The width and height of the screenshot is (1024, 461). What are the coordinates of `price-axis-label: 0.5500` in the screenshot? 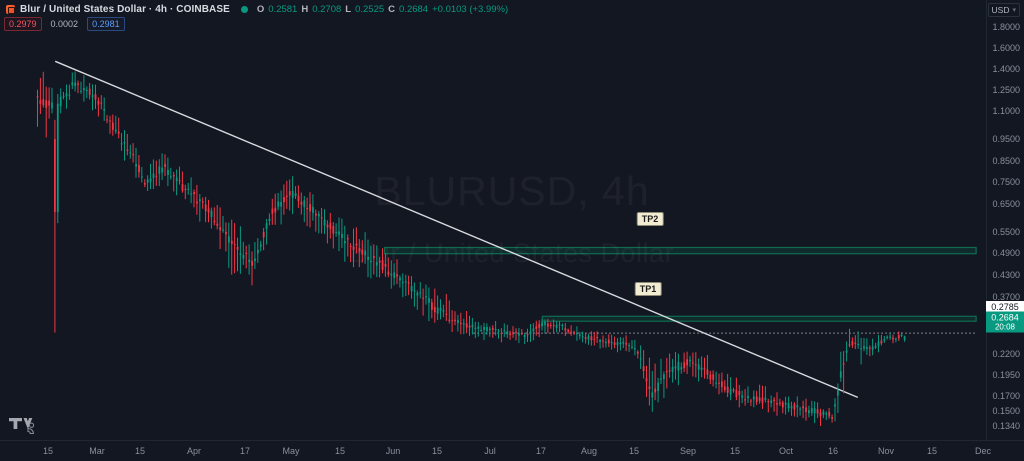 It's located at (1006, 232).